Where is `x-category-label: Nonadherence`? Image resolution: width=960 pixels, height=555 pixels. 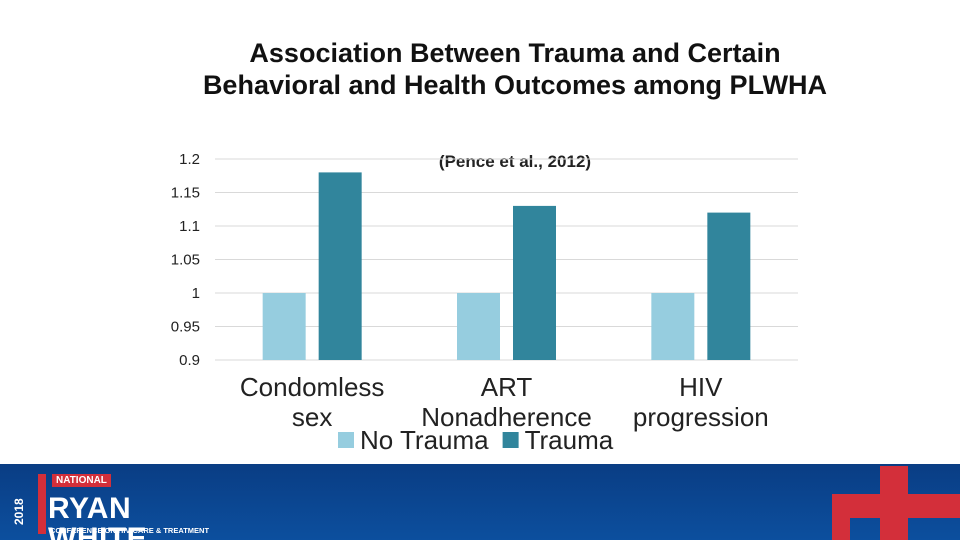
x-category-label: Nonadherence is located at coordinates (506, 417).